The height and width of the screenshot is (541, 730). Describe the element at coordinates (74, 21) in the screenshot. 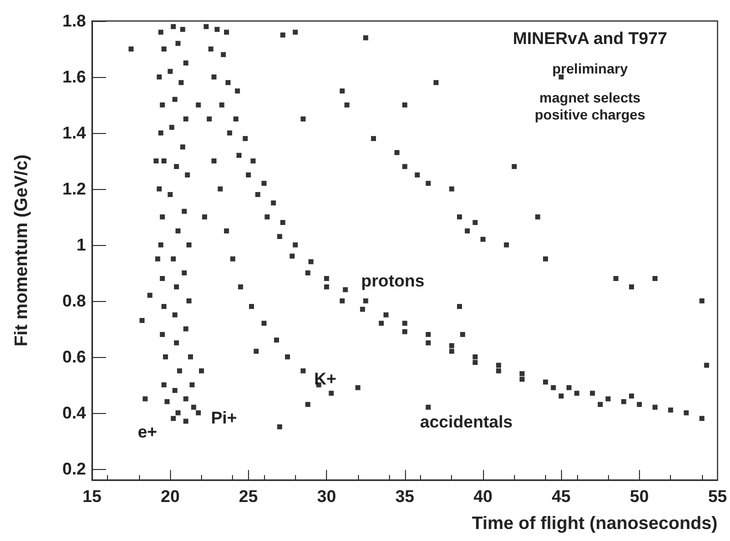

I see `y-tick-label: 1.8` at that location.